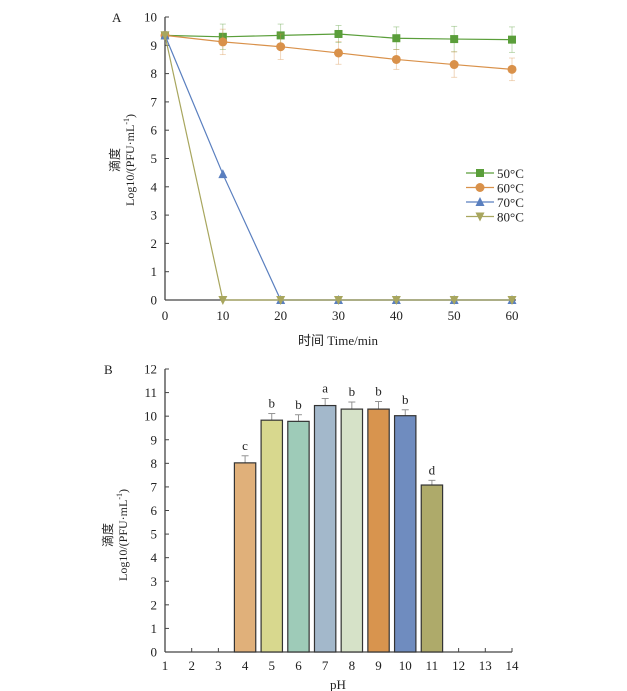  What do you see at coordinates (454, 315) in the screenshot?
I see `panel-a-x-tick-label: 50` at bounding box center [454, 315].